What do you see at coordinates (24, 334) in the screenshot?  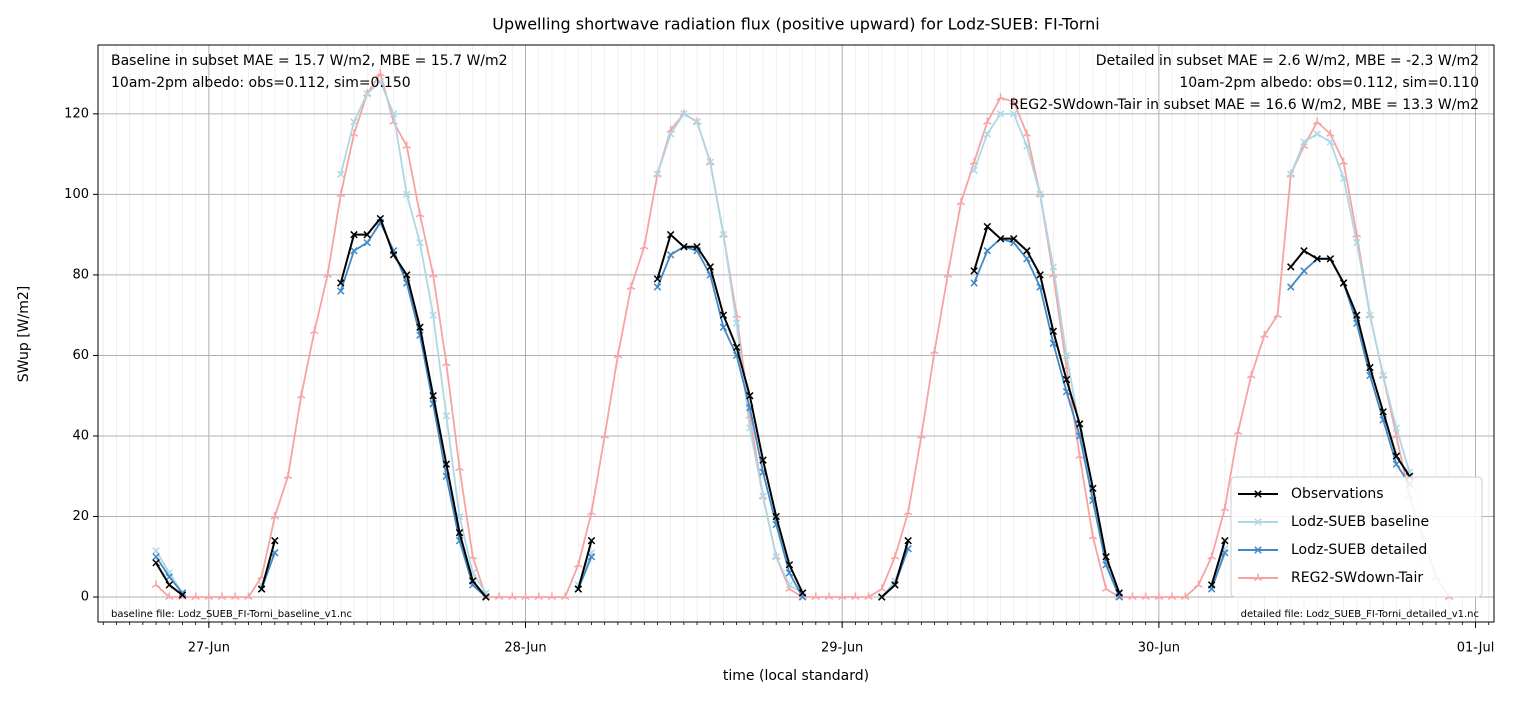 I see `y-axis-label: SWup [W/m2]` at bounding box center [24, 334].